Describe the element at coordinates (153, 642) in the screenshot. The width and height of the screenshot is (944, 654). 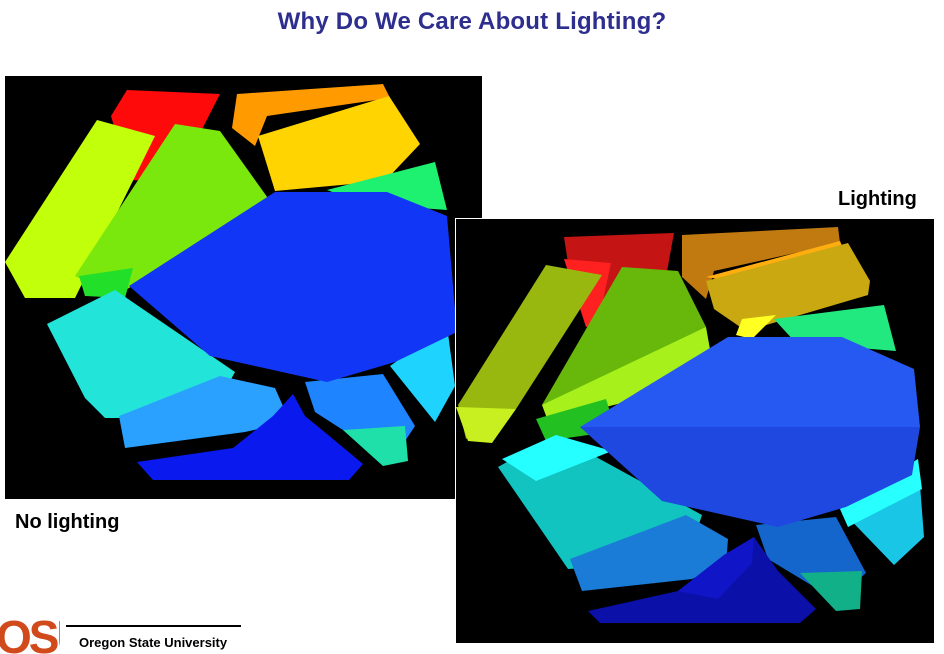
I see `footer-university-name: Oregon State University` at that location.